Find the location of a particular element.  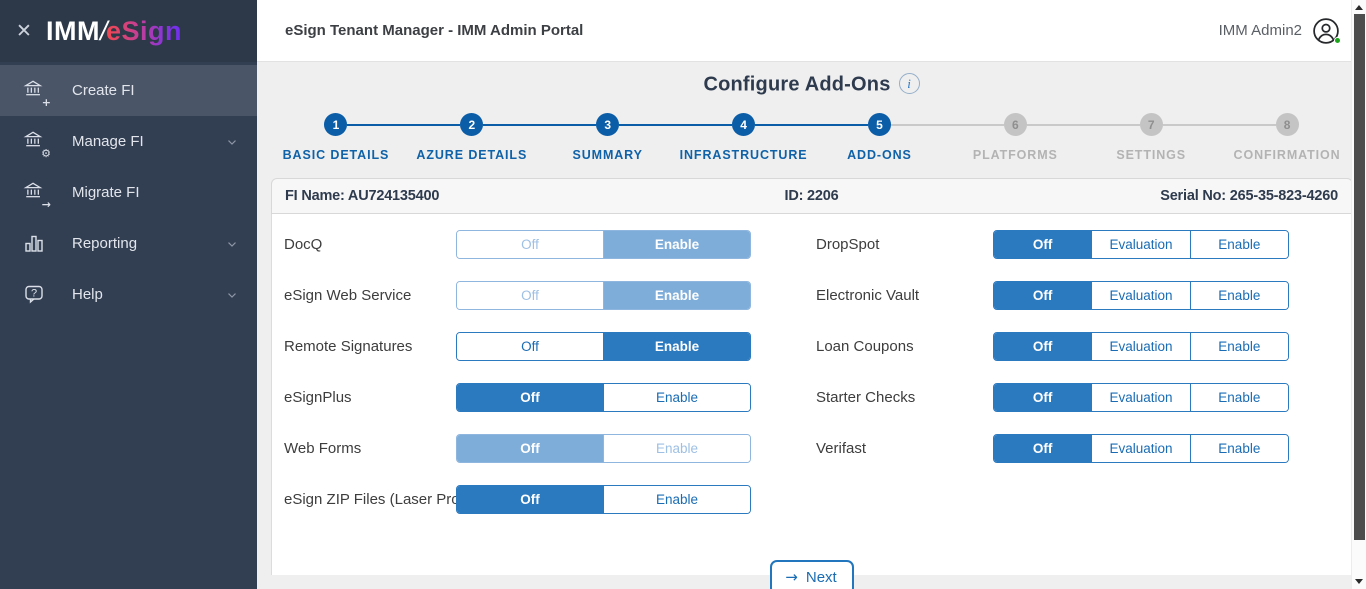

addon-label: Verifast is located at coordinates (841, 448).